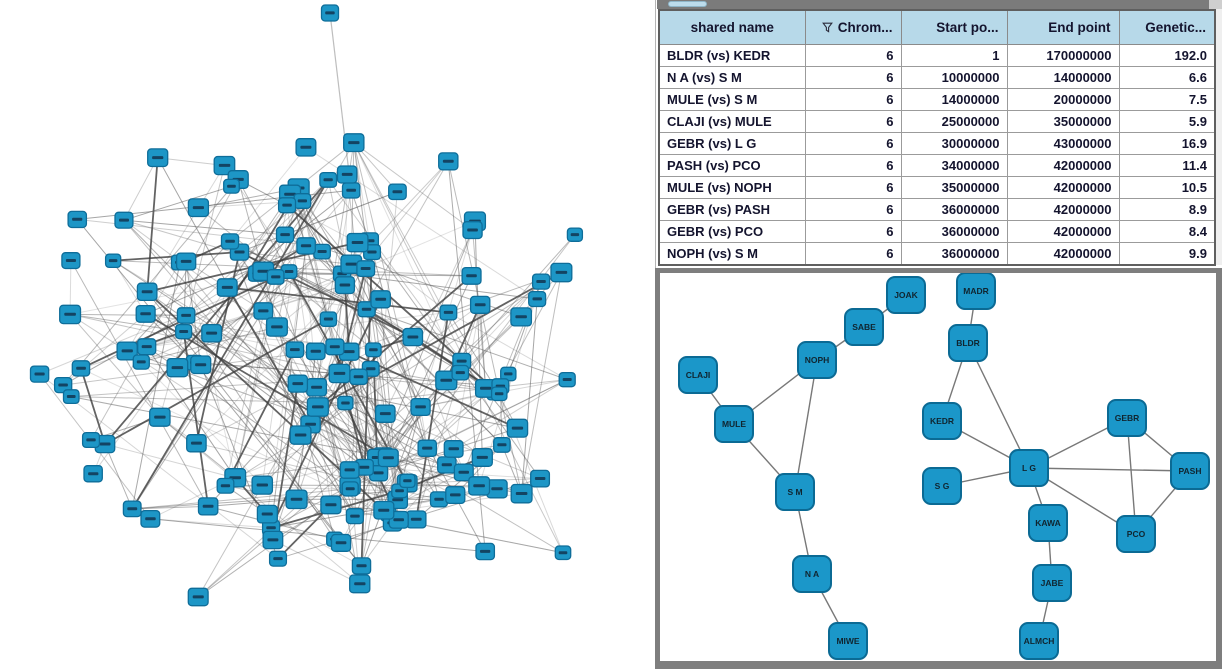 The image size is (1222, 669). Describe the element at coordinates (954, 55) in the screenshot. I see `table-cell: 1` at that location.